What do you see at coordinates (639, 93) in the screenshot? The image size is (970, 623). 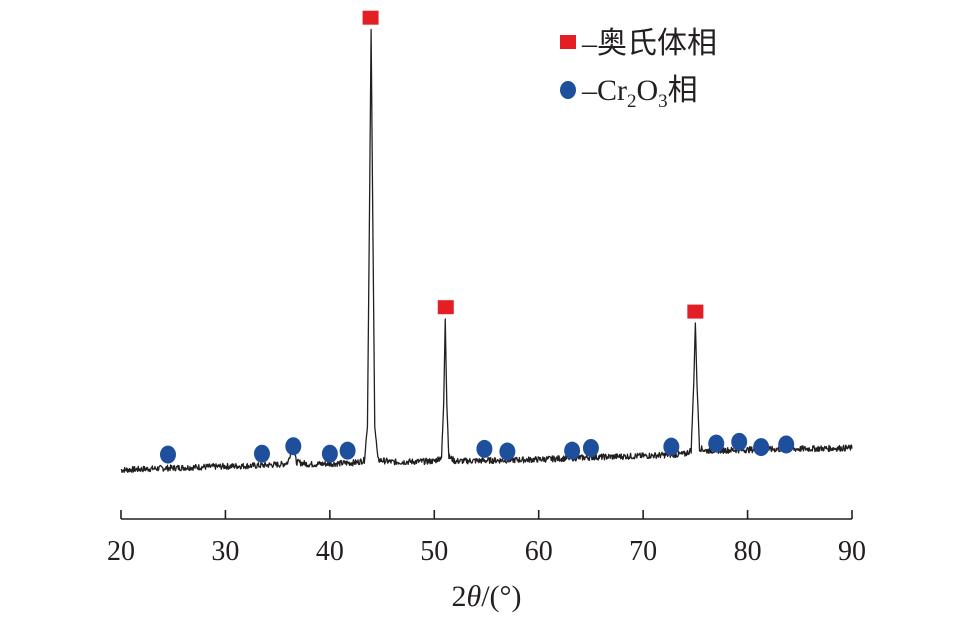 I see `legend-cr2o3-label: –Cr2O3相` at bounding box center [639, 93].